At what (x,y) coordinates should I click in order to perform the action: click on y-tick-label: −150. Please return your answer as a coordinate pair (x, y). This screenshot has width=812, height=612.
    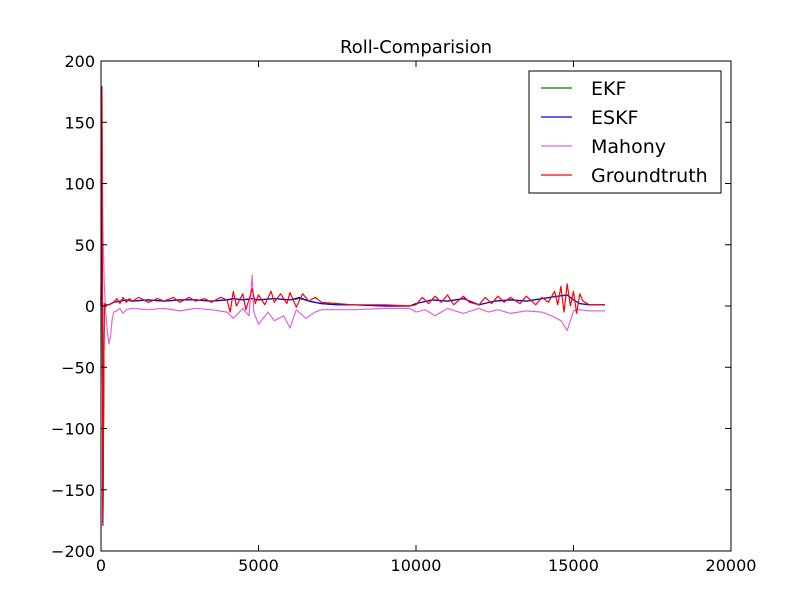
    Looking at the image, I should click on (73, 490).